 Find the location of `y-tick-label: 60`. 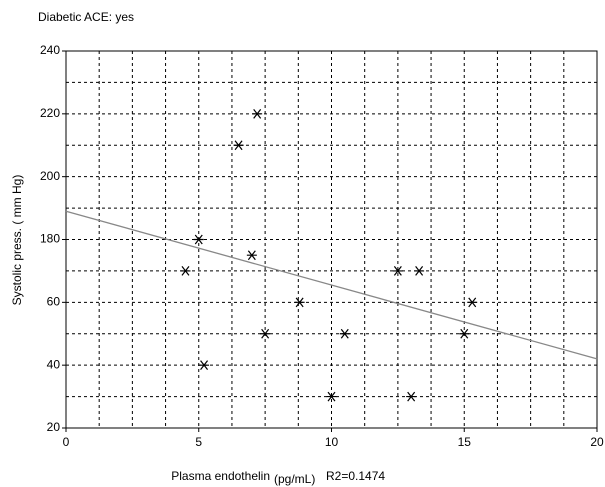

y-tick-label: 60 is located at coordinates (54, 302).